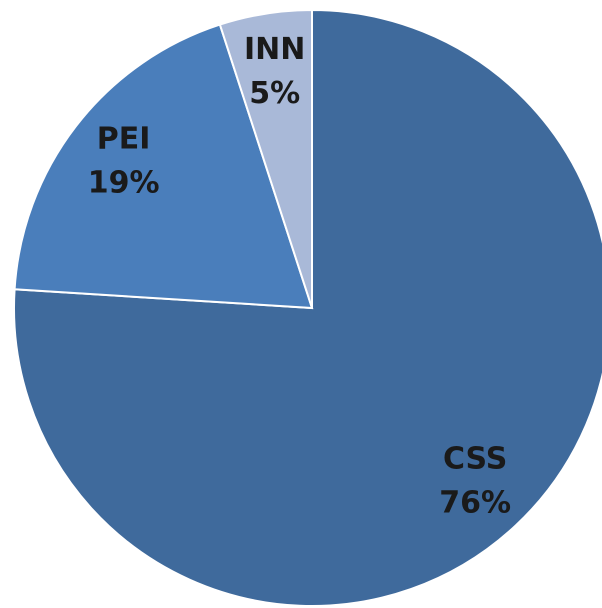  I want to click on slice-value-label: 76%, so click(475, 502).